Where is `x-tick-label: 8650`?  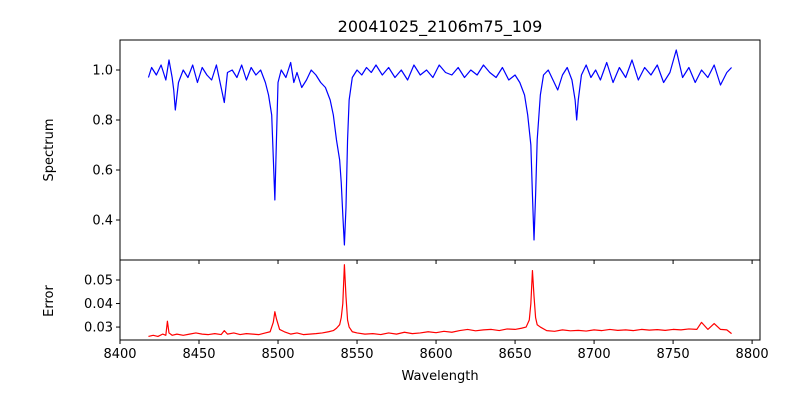
x-tick-label: 8650 is located at coordinates (515, 354).